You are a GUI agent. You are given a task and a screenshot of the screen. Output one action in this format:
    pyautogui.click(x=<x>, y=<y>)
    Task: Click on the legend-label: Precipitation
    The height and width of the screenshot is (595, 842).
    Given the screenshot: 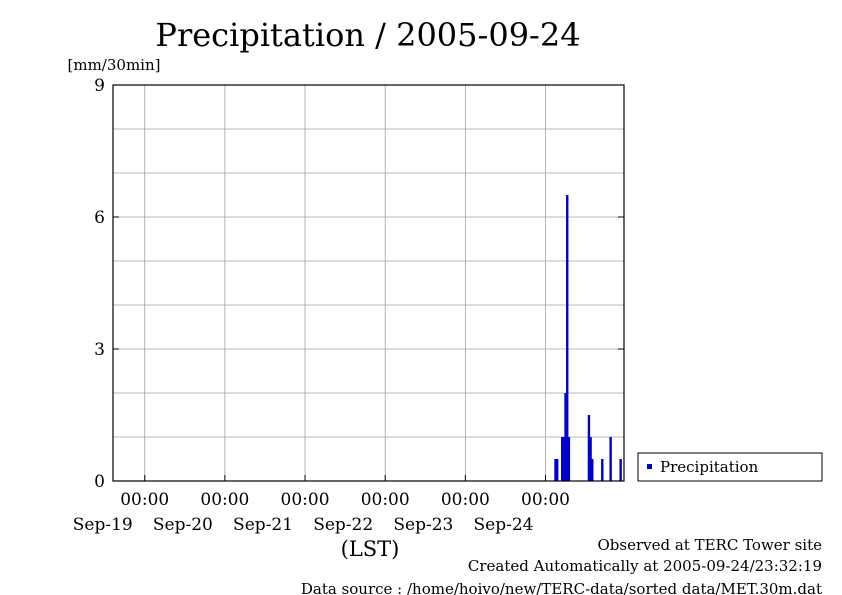 What is the action you would take?
    pyautogui.click(x=709, y=467)
    